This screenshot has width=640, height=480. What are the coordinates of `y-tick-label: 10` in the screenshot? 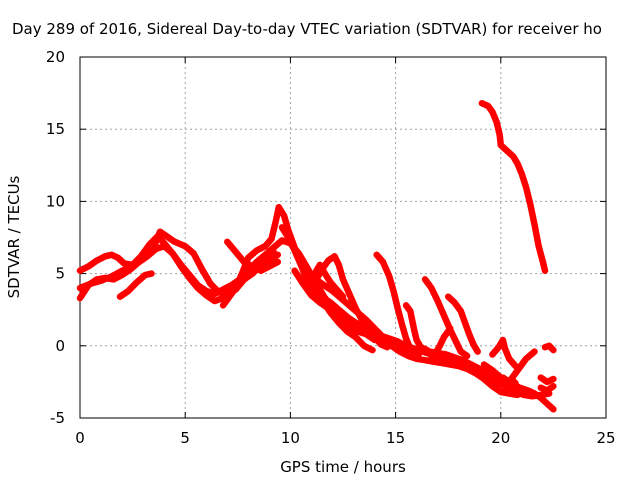 It's located at (55, 201).